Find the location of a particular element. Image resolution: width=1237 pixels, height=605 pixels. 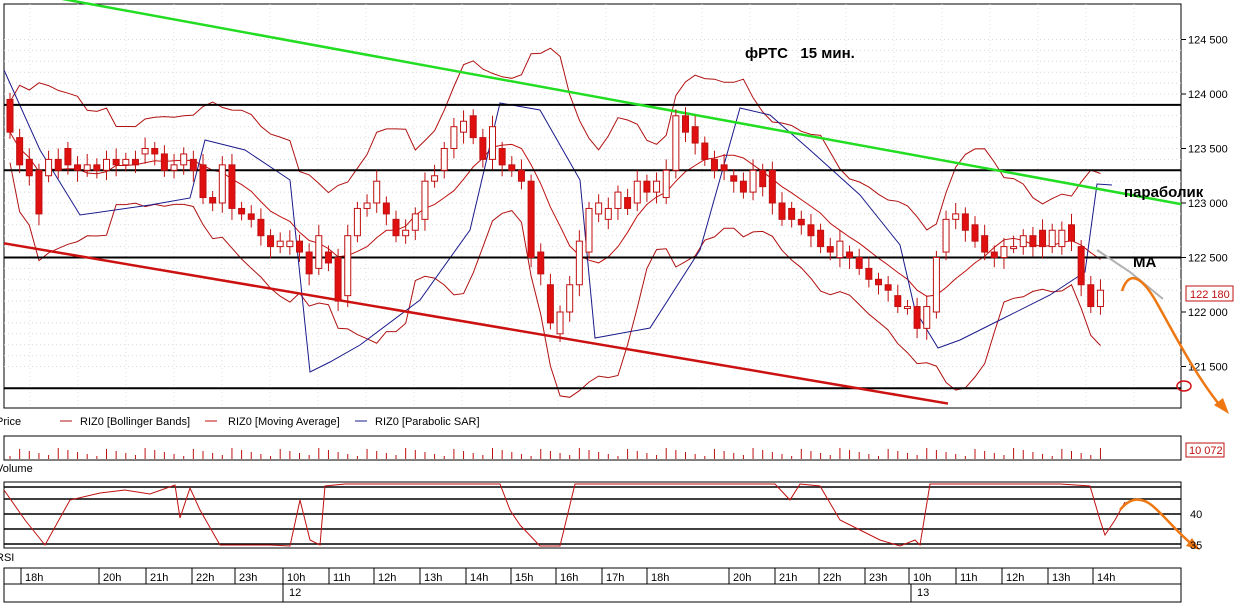

hour-label: 10h is located at coordinates (922, 578).